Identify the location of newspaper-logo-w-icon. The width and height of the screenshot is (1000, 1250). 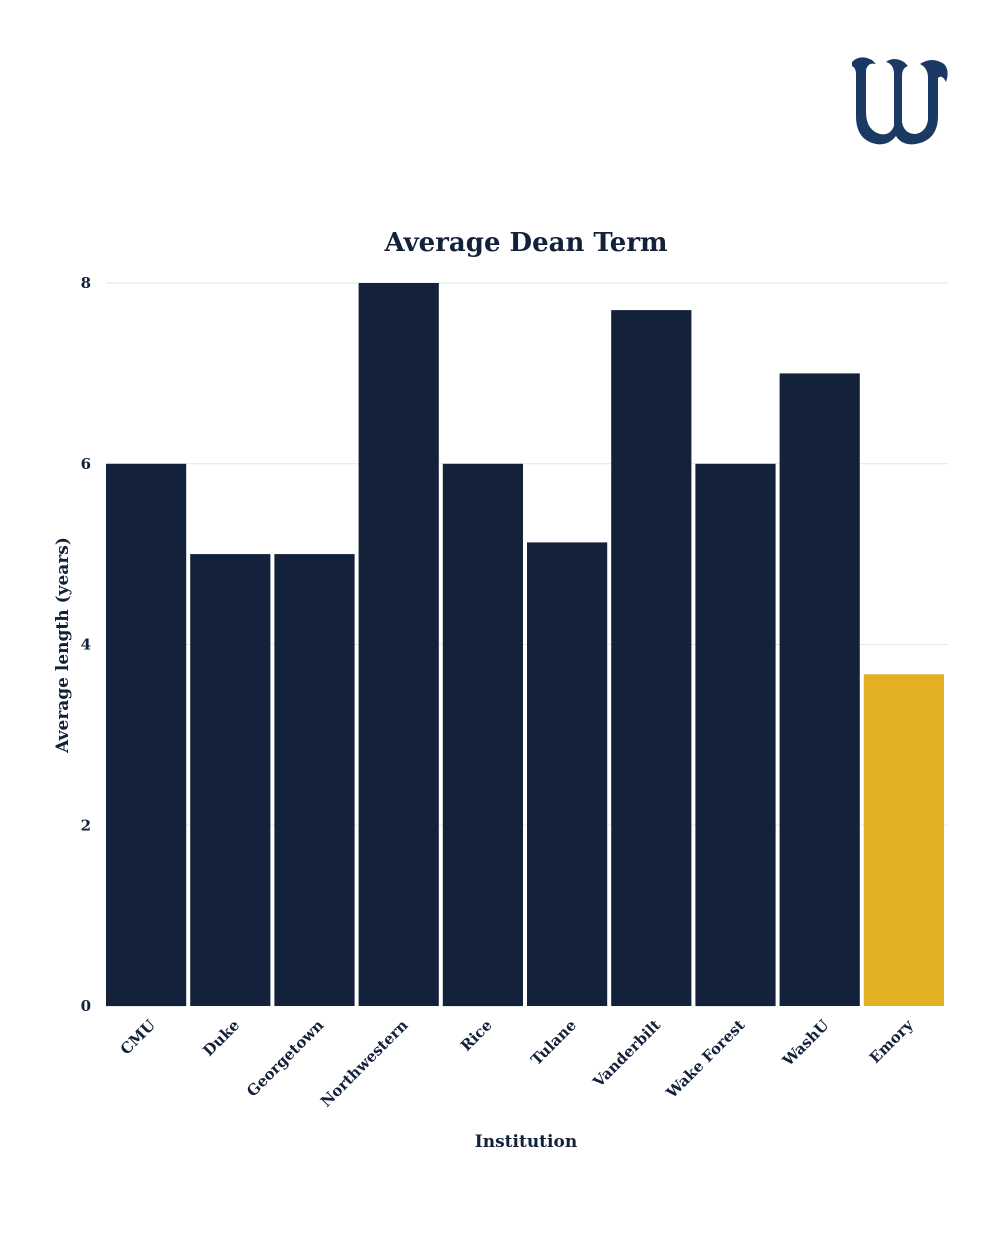
(900, 101).